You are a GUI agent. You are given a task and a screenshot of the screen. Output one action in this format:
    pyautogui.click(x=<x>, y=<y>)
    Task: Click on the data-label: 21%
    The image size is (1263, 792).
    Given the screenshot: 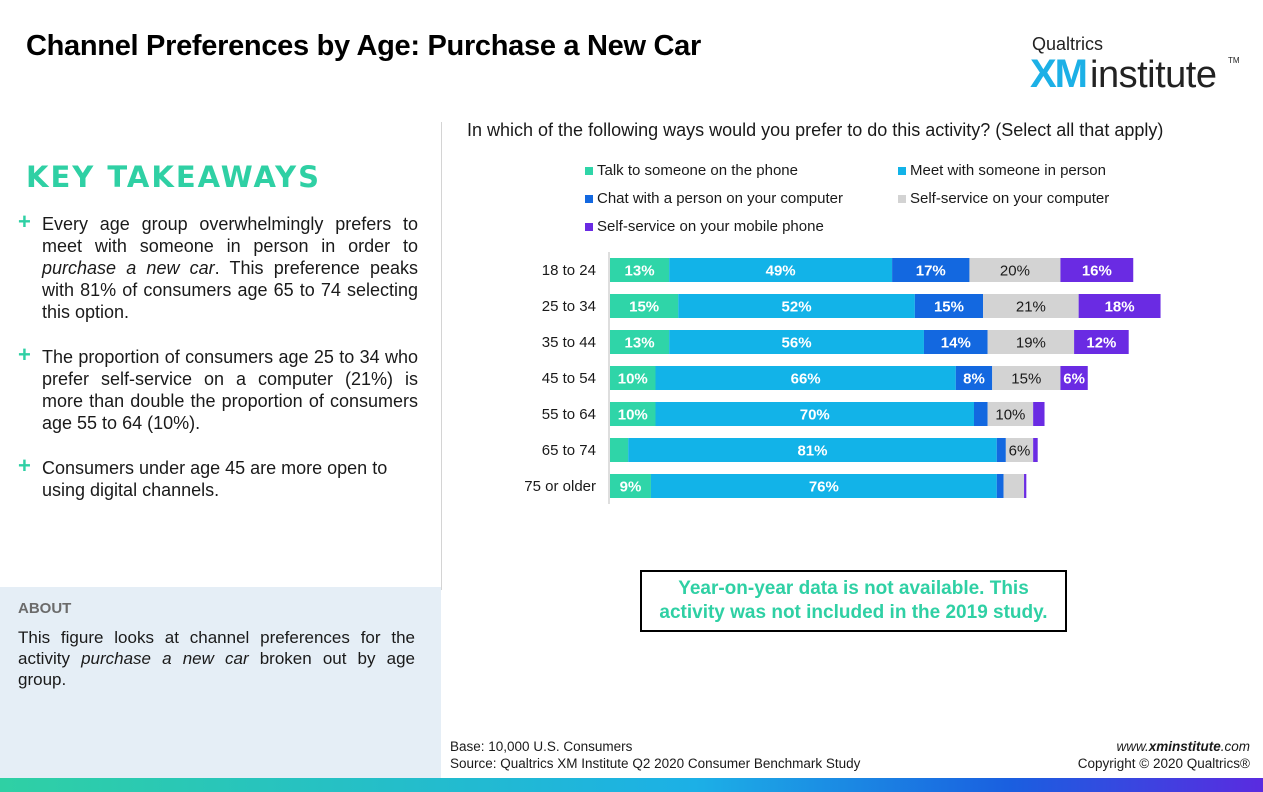 What is the action you would take?
    pyautogui.click(x=1031, y=307)
    